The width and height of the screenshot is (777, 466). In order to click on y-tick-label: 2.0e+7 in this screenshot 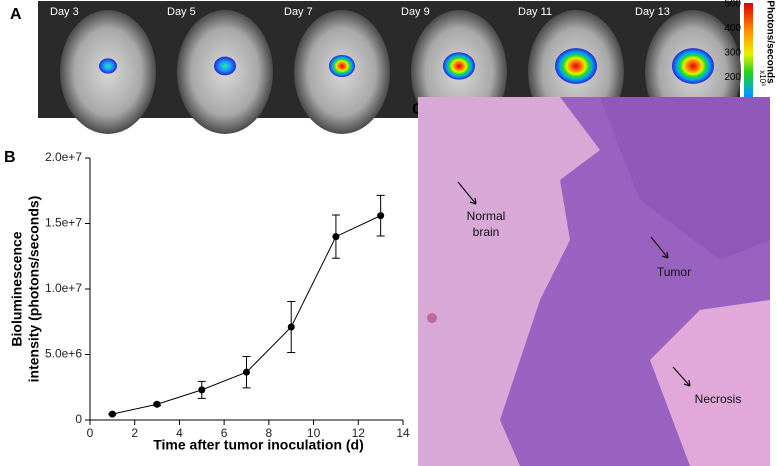, I will do `click(63, 157)`.